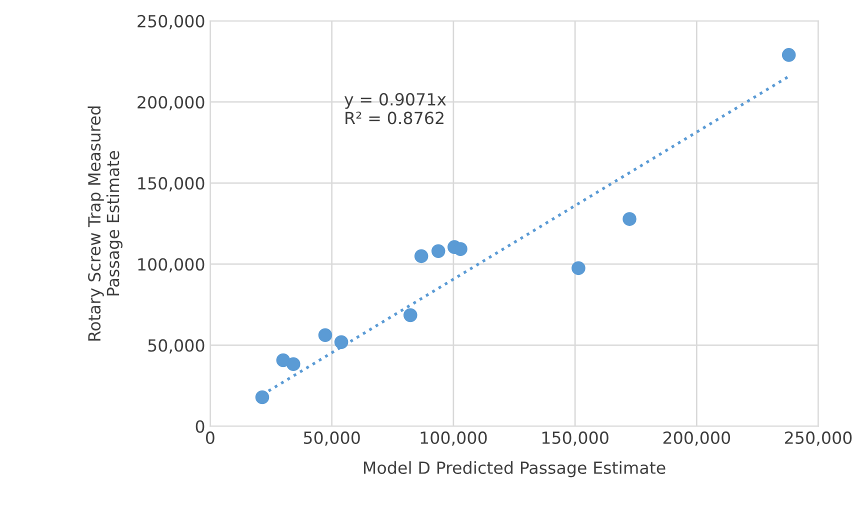  I want to click on x-tick-label: 150,000, so click(575, 438).